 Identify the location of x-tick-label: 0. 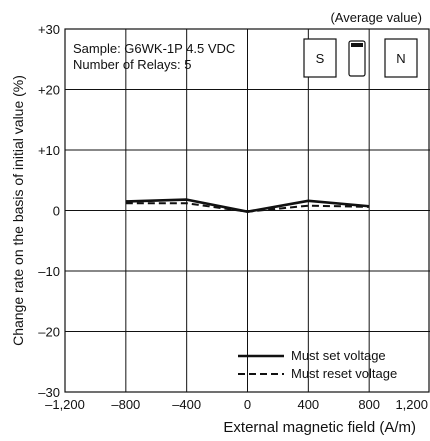
(247, 404).